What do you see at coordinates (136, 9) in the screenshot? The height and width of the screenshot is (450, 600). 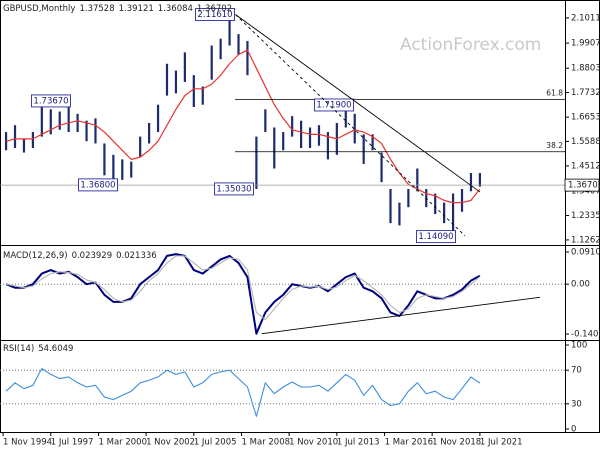 I see `panel-title-value: 1.39121` at bounding box center [136, 9].